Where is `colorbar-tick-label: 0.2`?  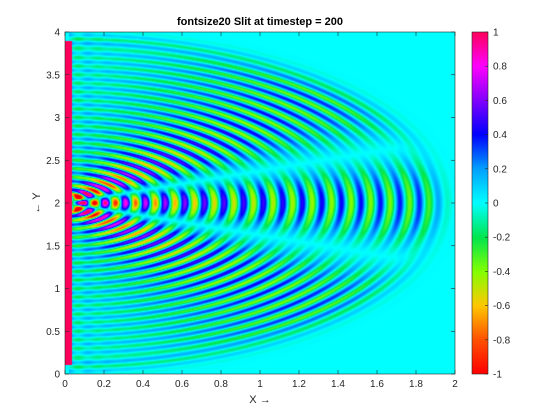 colorbar-tick-label: 0.2 is located at coordinates (500, 169).